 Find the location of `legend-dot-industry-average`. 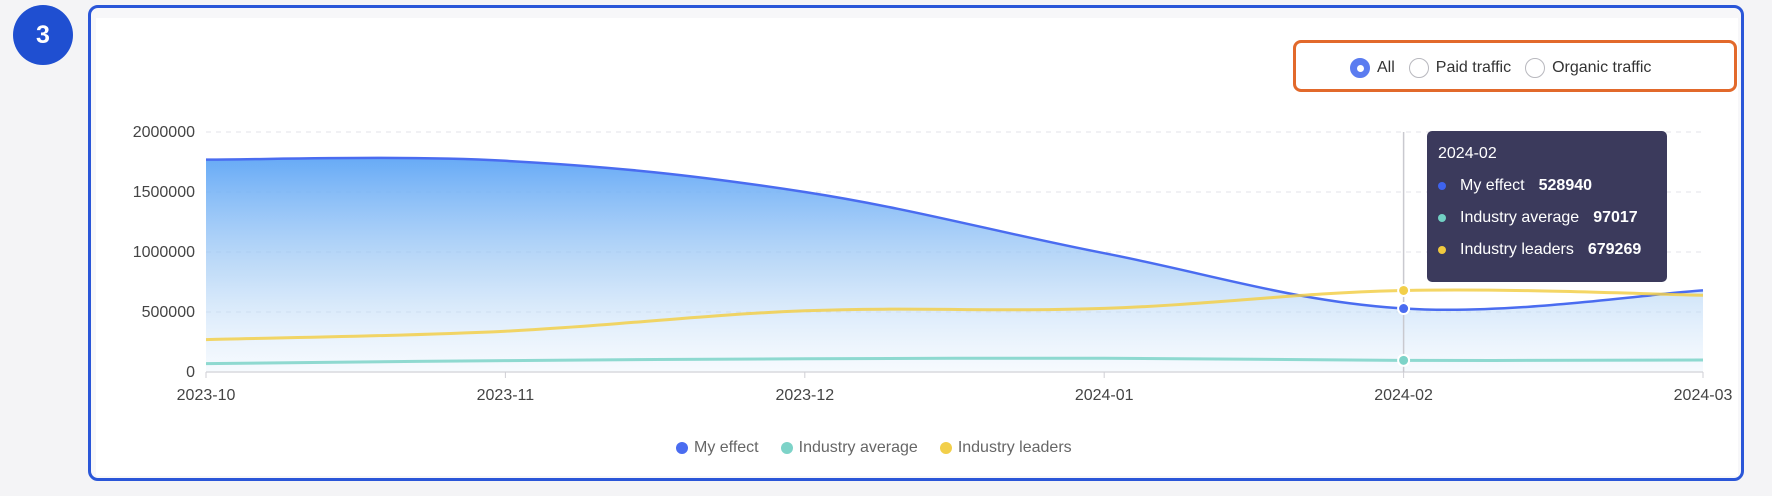

legend-dot-industry-average is located at coordinates (786, 448).